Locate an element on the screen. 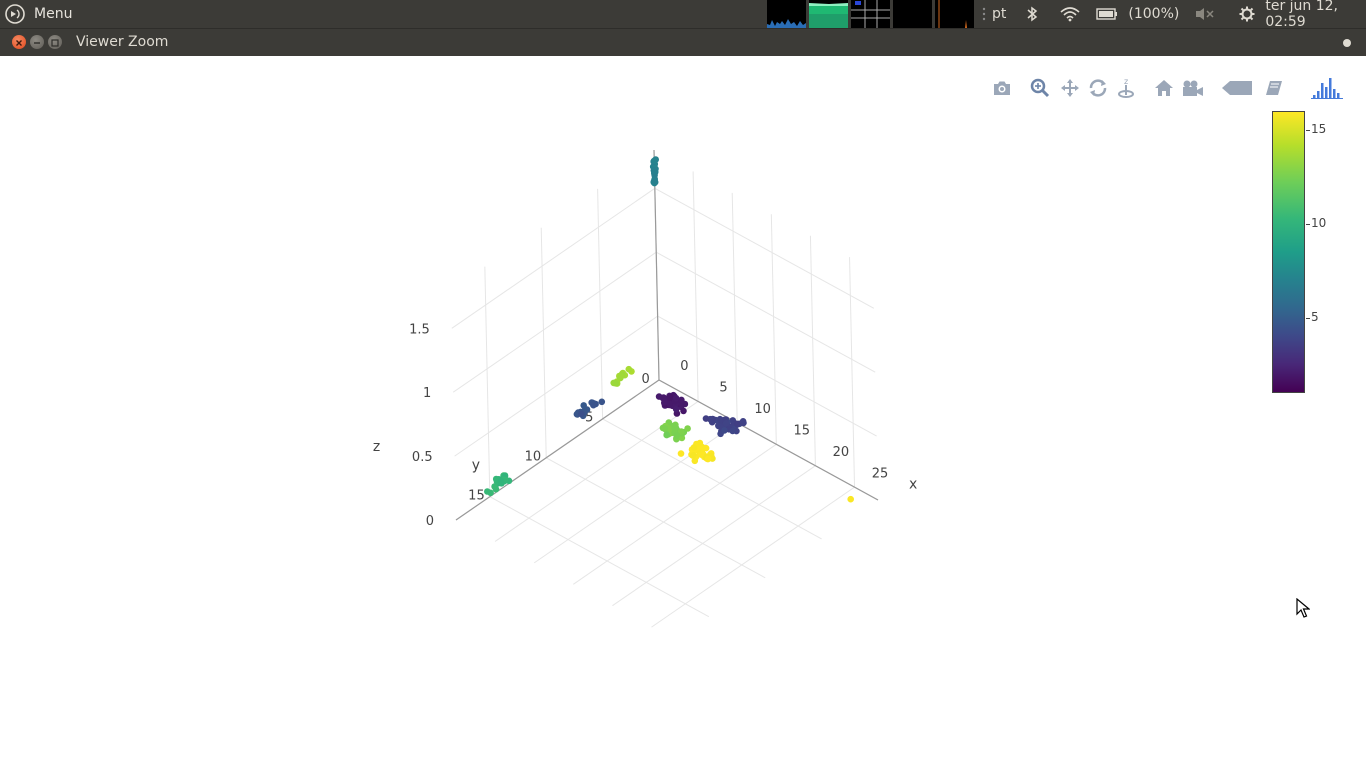 This screenshot has width=1366, height=768. battery-icon is located at coordinates (1107, 14).